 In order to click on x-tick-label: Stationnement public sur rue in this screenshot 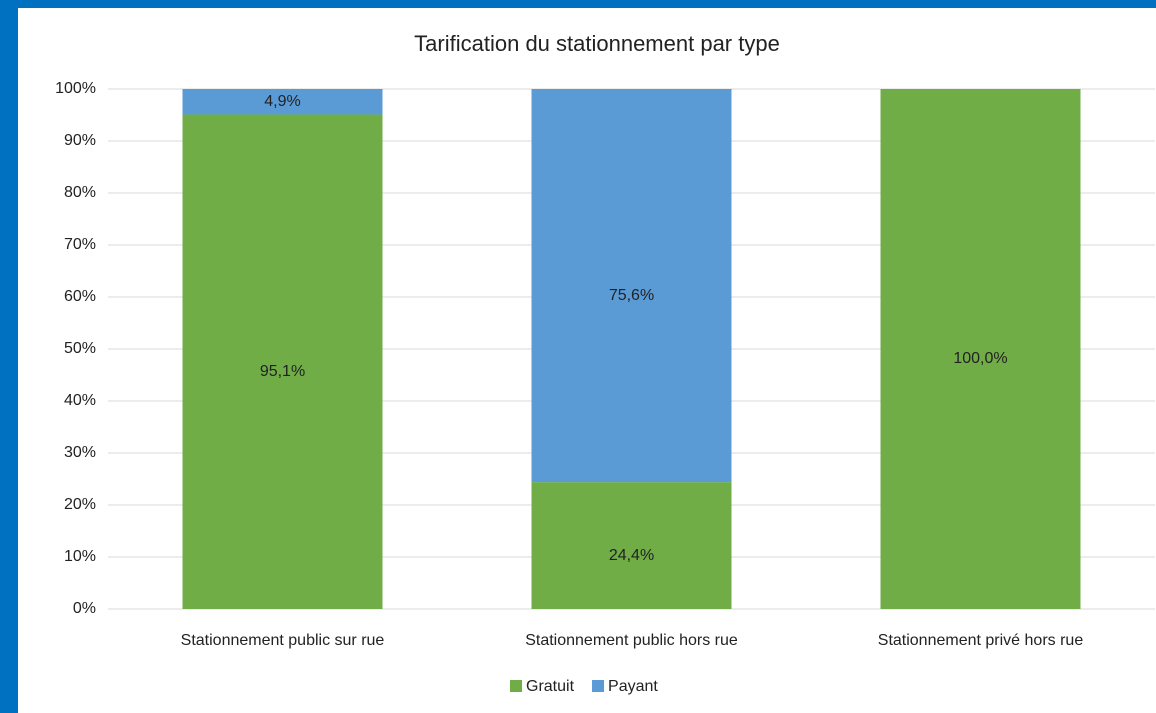, I will do `click(283, 640)`.